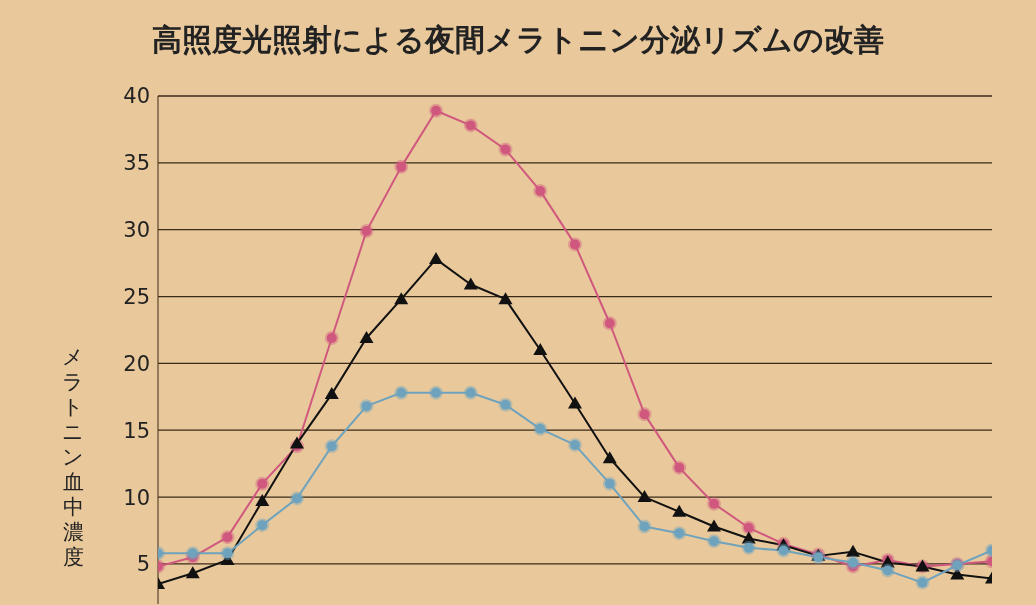 Image resolution: width=1036 pixels, height=605 pixels. Describe the element at coordinates (136, 96) in the screenshot. I see `y-tick-label: 40` at that location.